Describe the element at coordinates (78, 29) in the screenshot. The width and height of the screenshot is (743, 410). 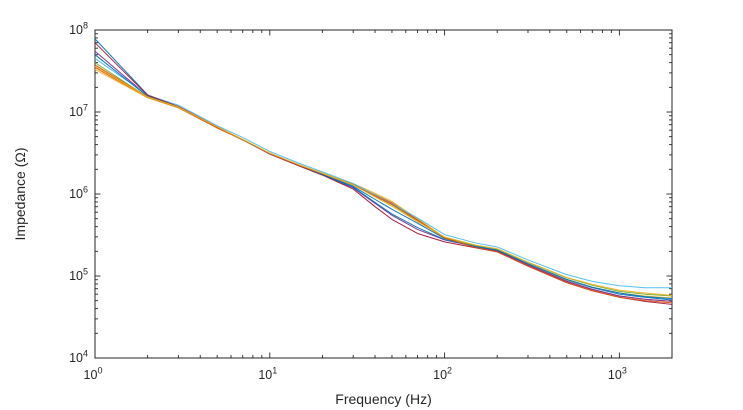
I see `y-tick-label: 10⁸` at that location.